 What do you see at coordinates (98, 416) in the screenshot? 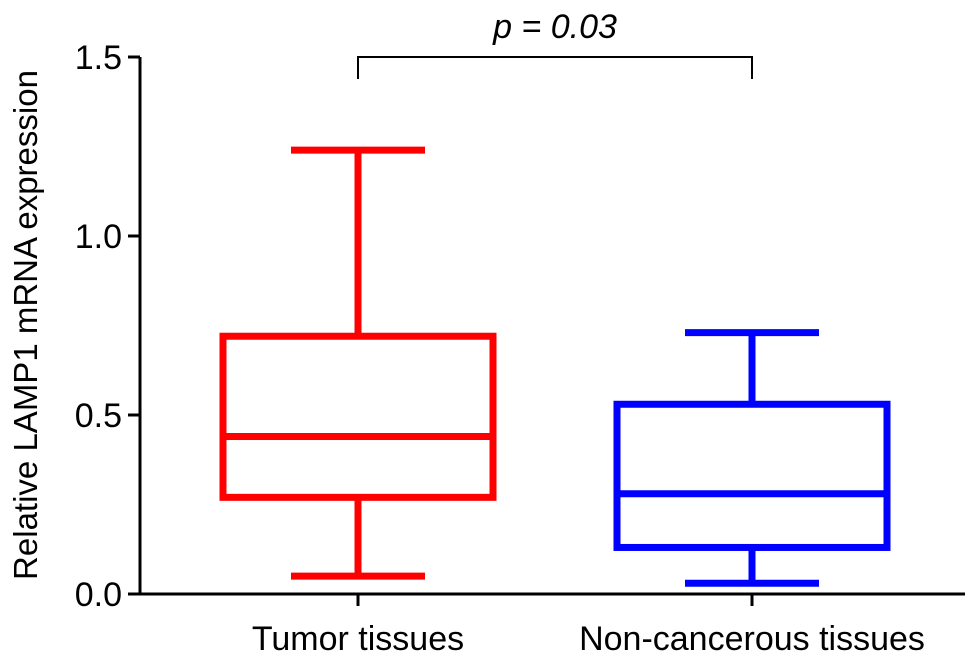
I see `y-tick-label: 0.5` at bounding box center [98, 416].